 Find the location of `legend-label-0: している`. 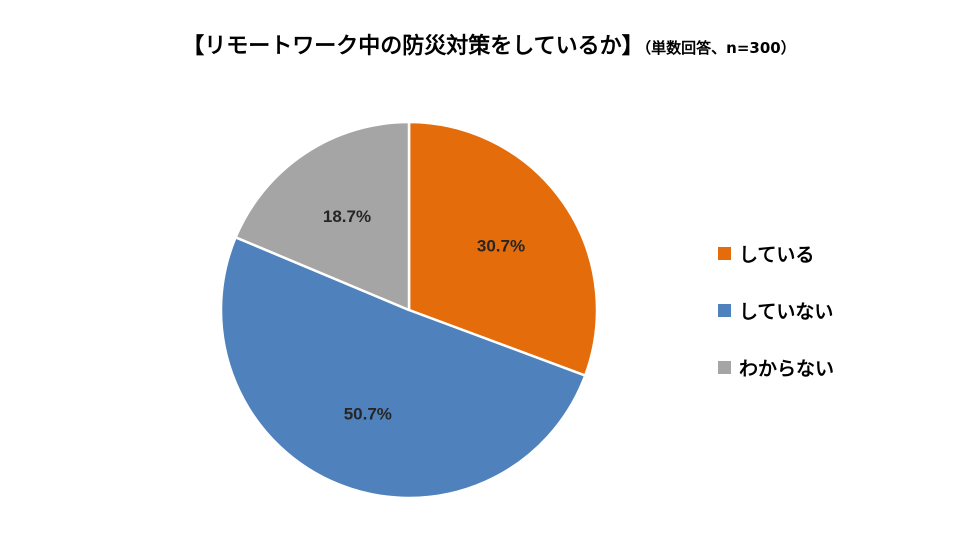

legend-label-0: している is located at coordinates (777, 254).